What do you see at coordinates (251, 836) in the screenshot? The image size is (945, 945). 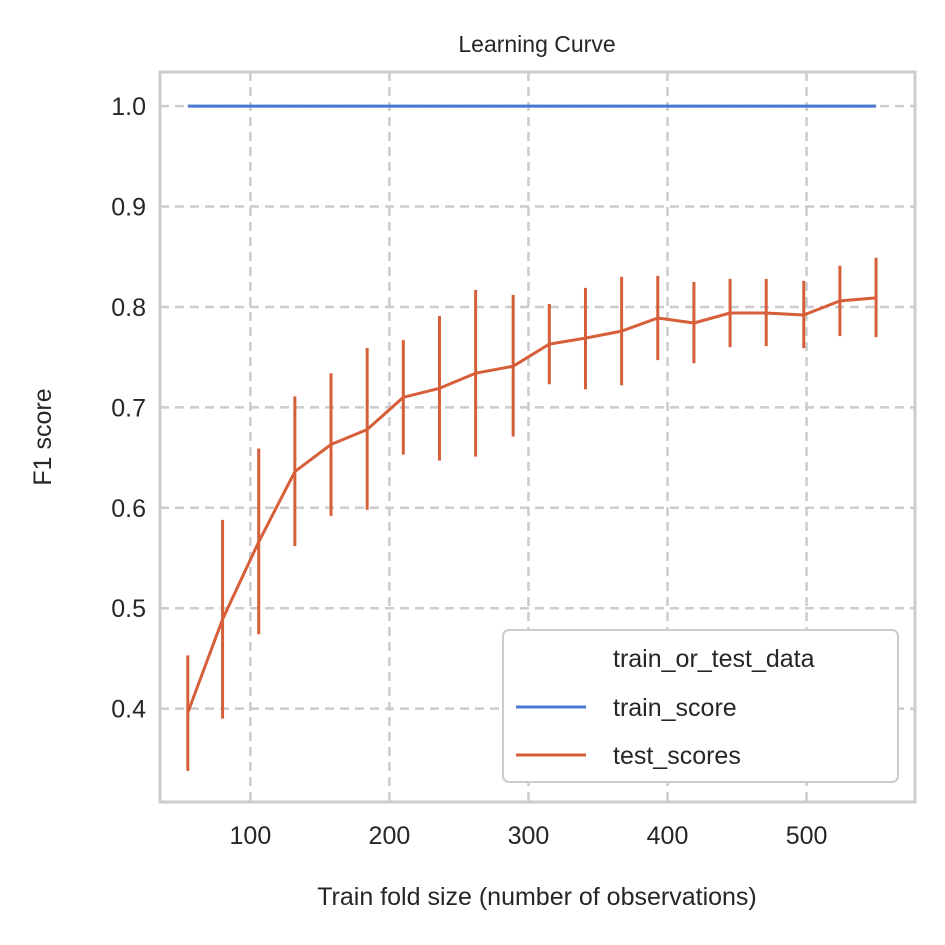 I see `x-tick-label: 100` at bounding box center [251, 836].